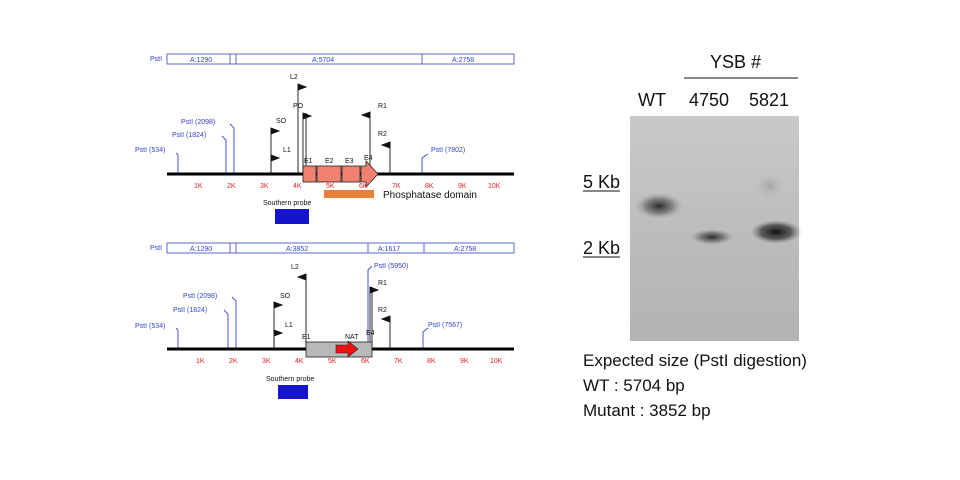 The width and height of the screenshot is (960, 480). I want to click on nat-arrow, so click(347, 349).